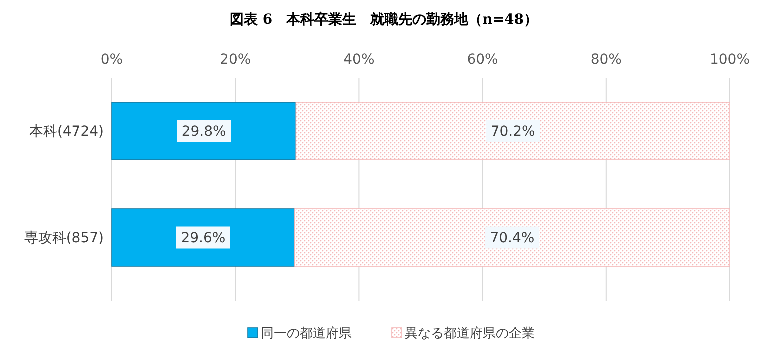 This screenshot has width=768, height=351. What do you see at coordinates (359, 60) in the screenshot?
I see `x-tick-label: 40%` at bounding box center [359, 60].